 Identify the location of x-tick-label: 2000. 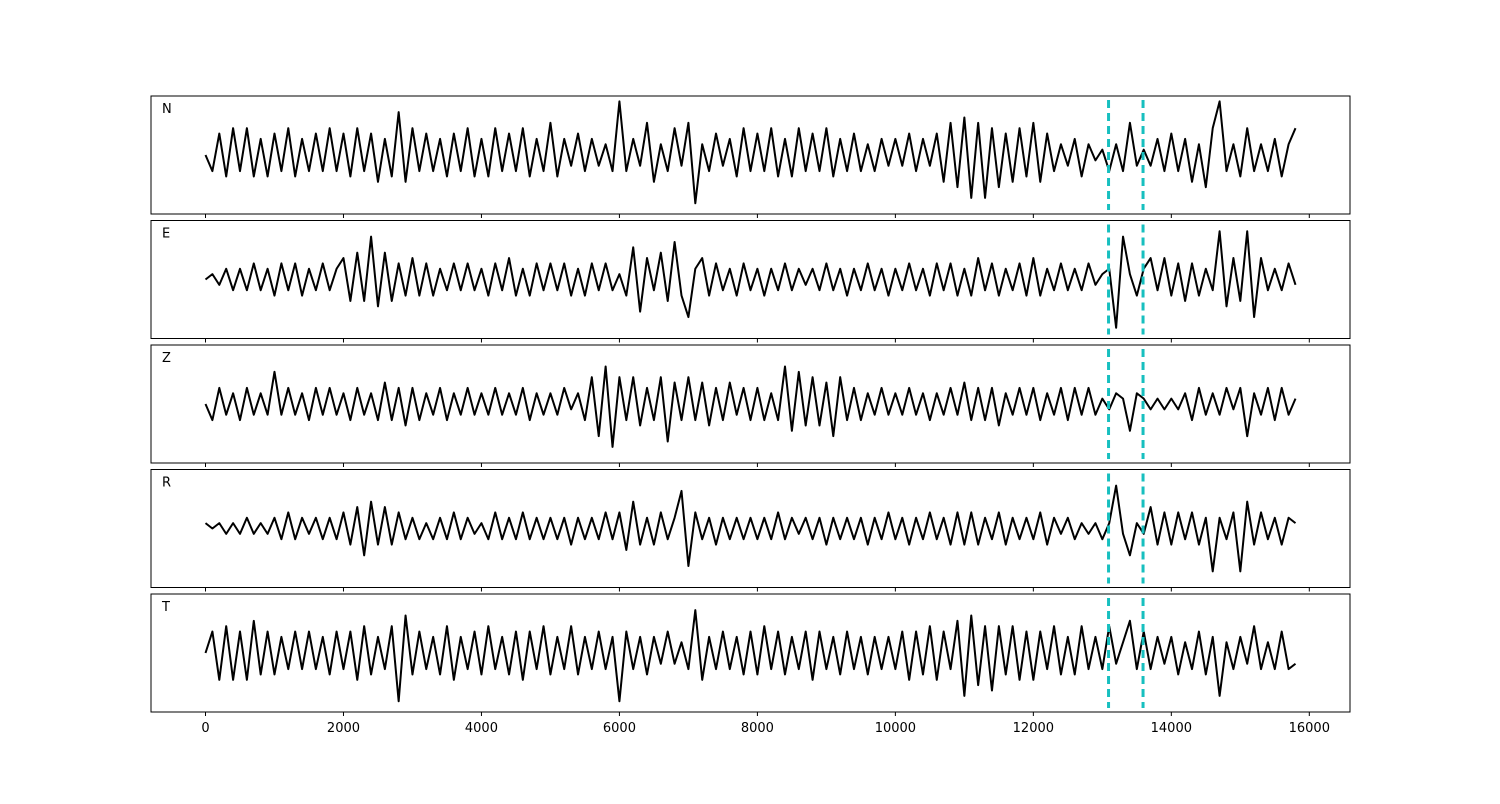
(343, 728).